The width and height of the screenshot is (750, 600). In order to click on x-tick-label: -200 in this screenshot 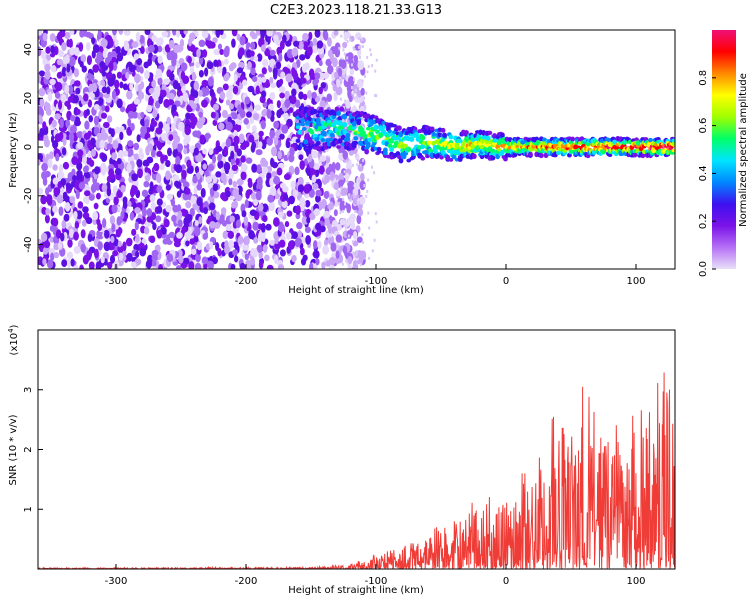, I will do `click(246, 581)`.